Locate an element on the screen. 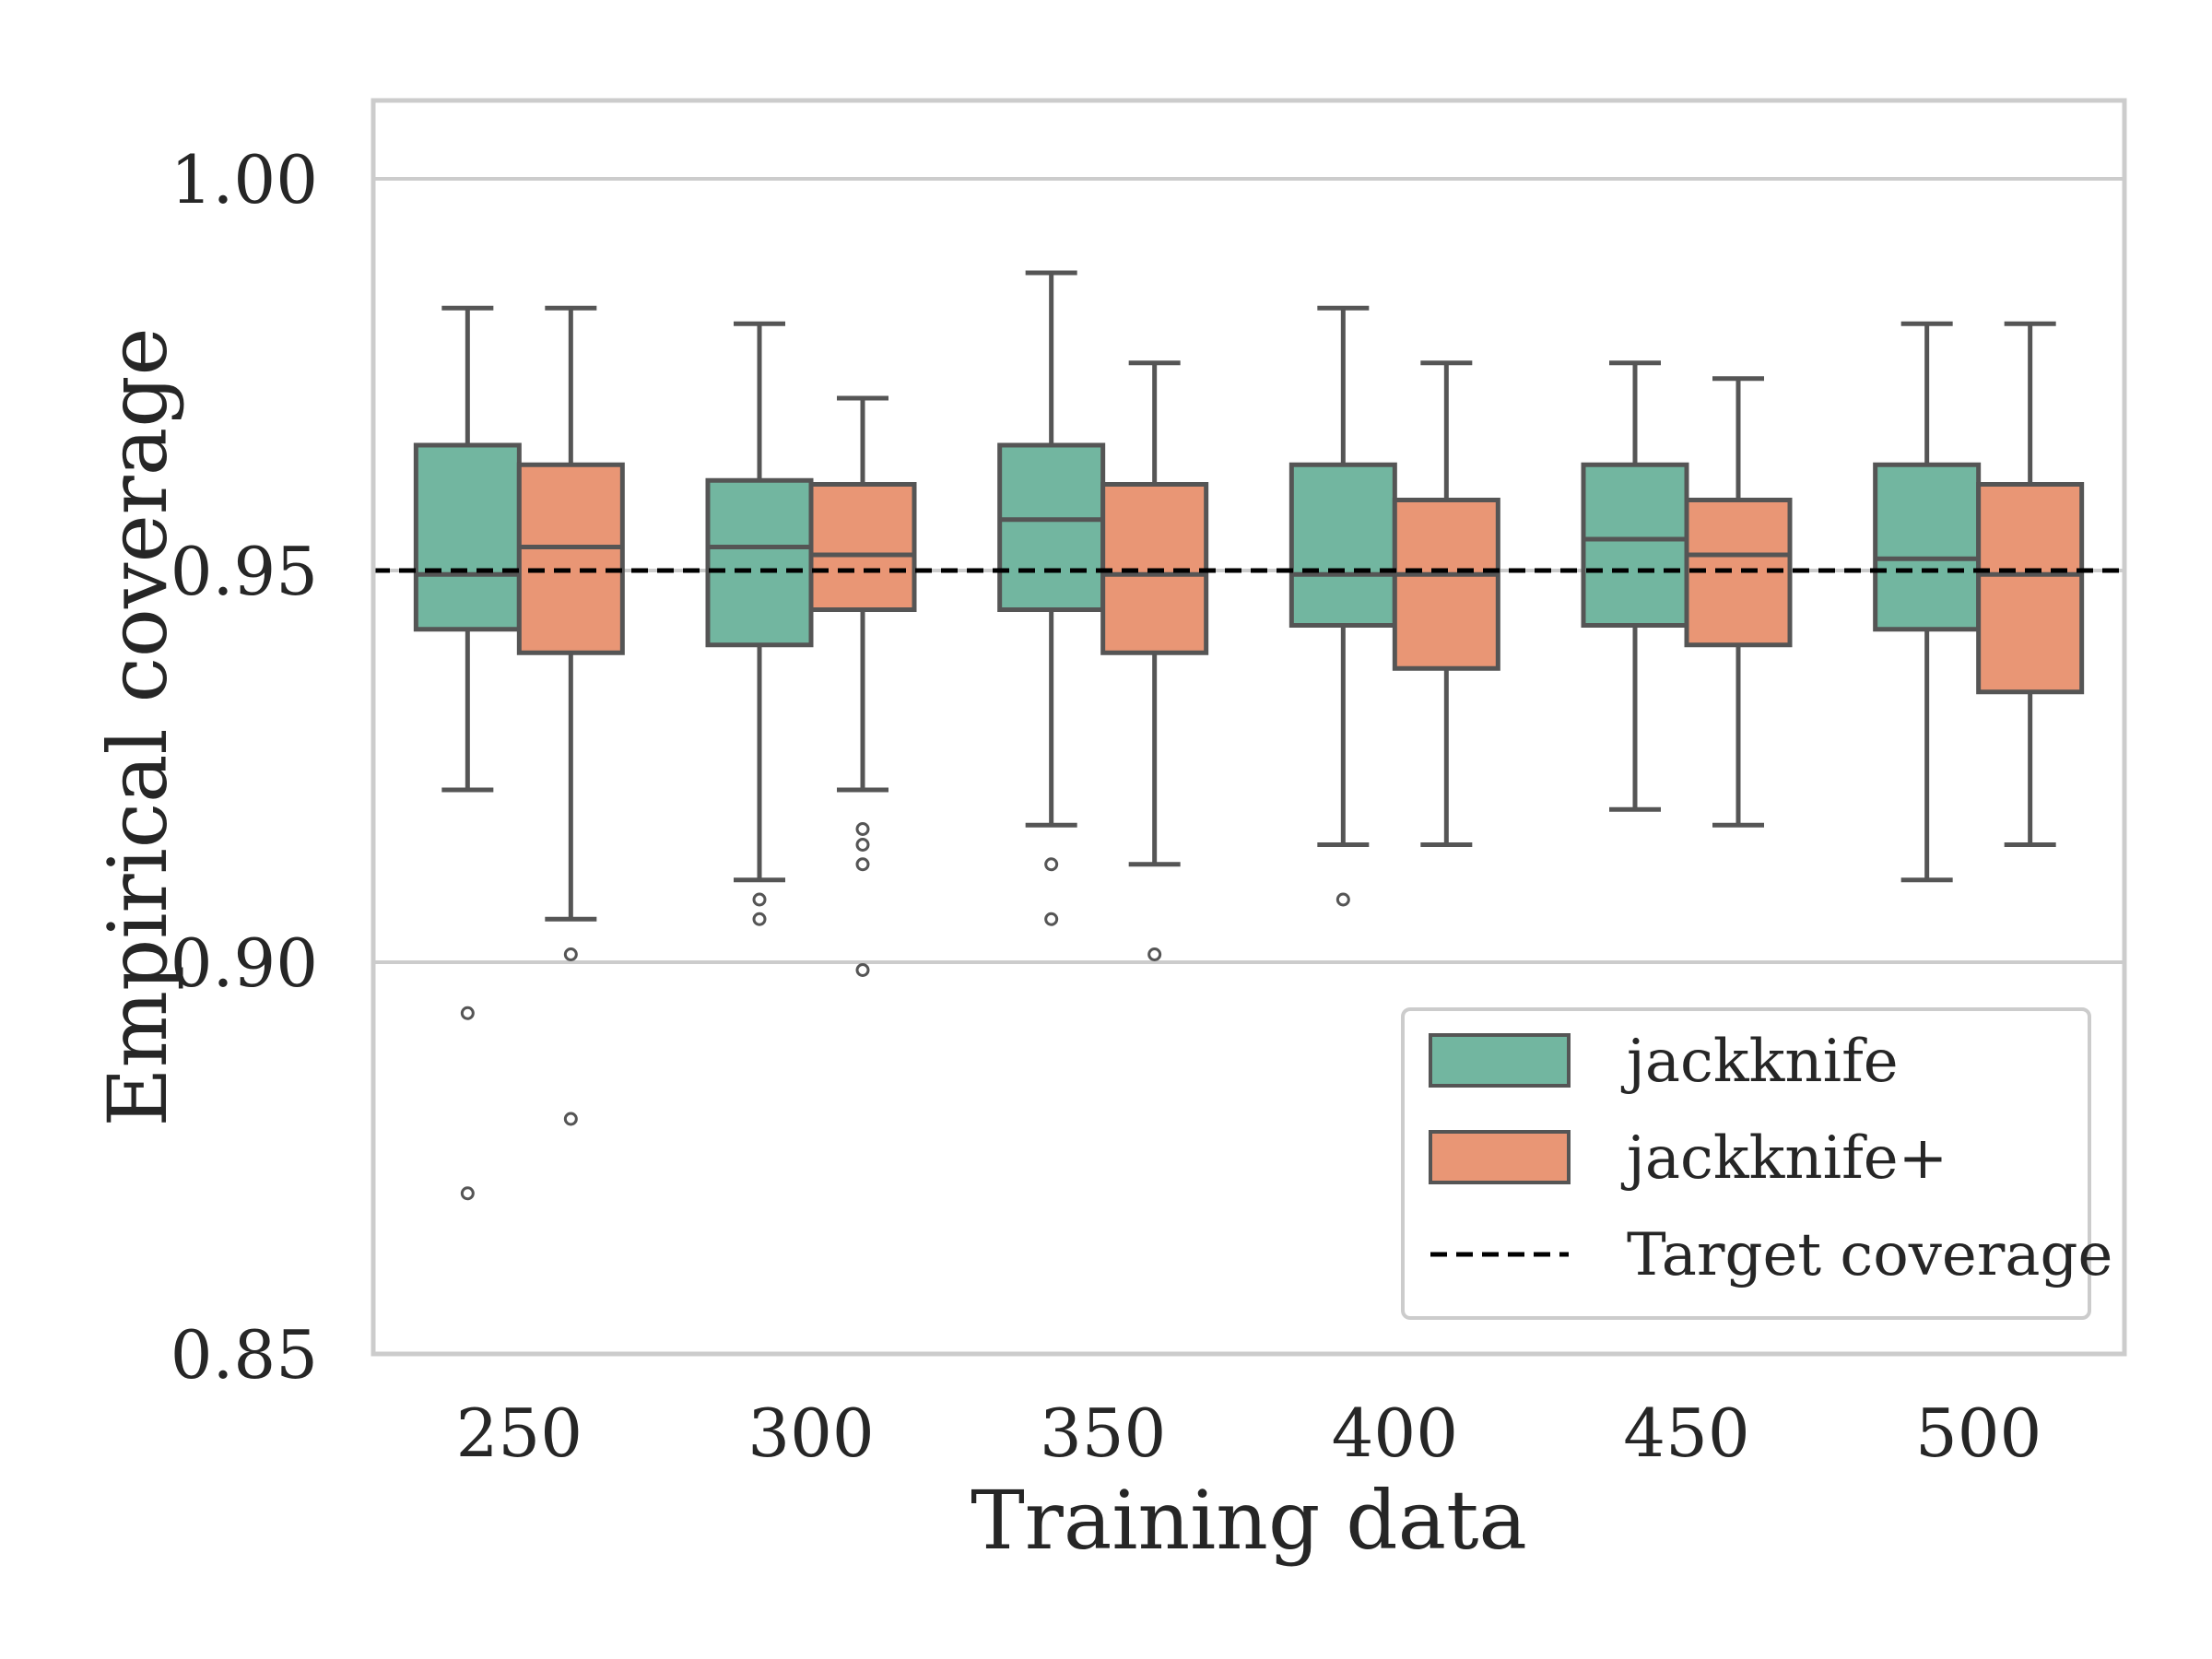  x-axis-label: Training data is located at coordinates (1249, 1520).